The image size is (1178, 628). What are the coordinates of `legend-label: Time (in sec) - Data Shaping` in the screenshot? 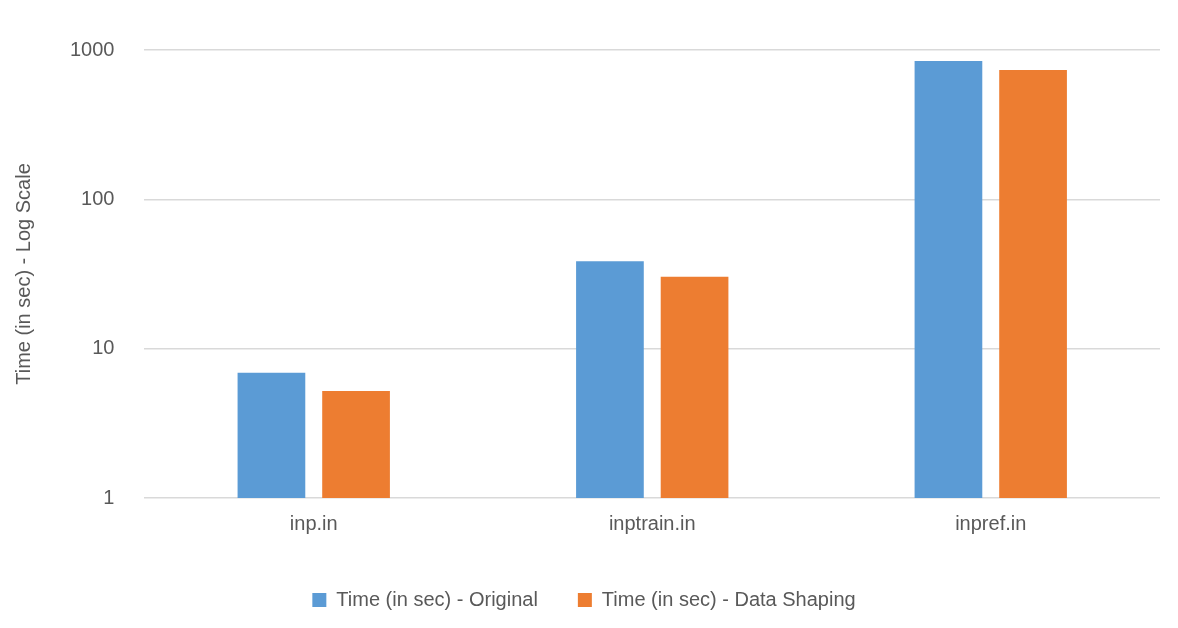 It's located at (728, 598).